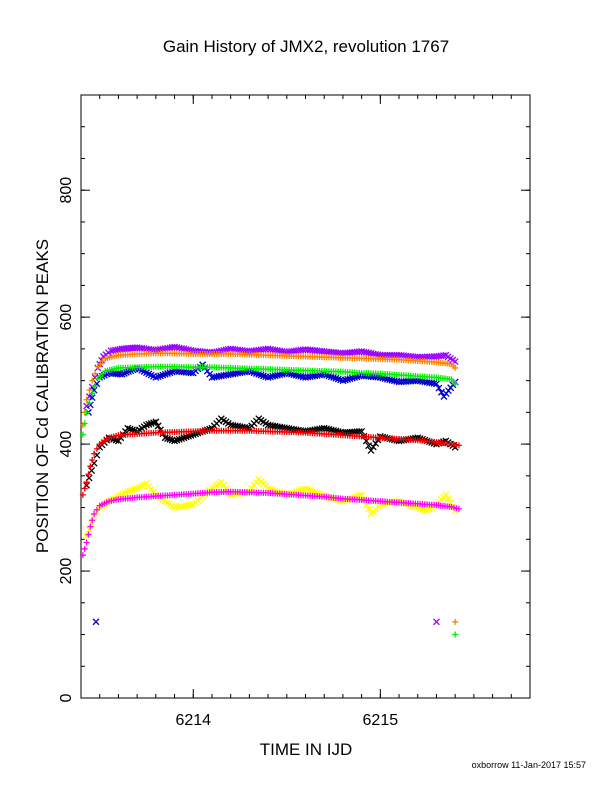 This screenshot has height=792, width=612. I want to click on y-tick-label: 400, so click(66, 444).